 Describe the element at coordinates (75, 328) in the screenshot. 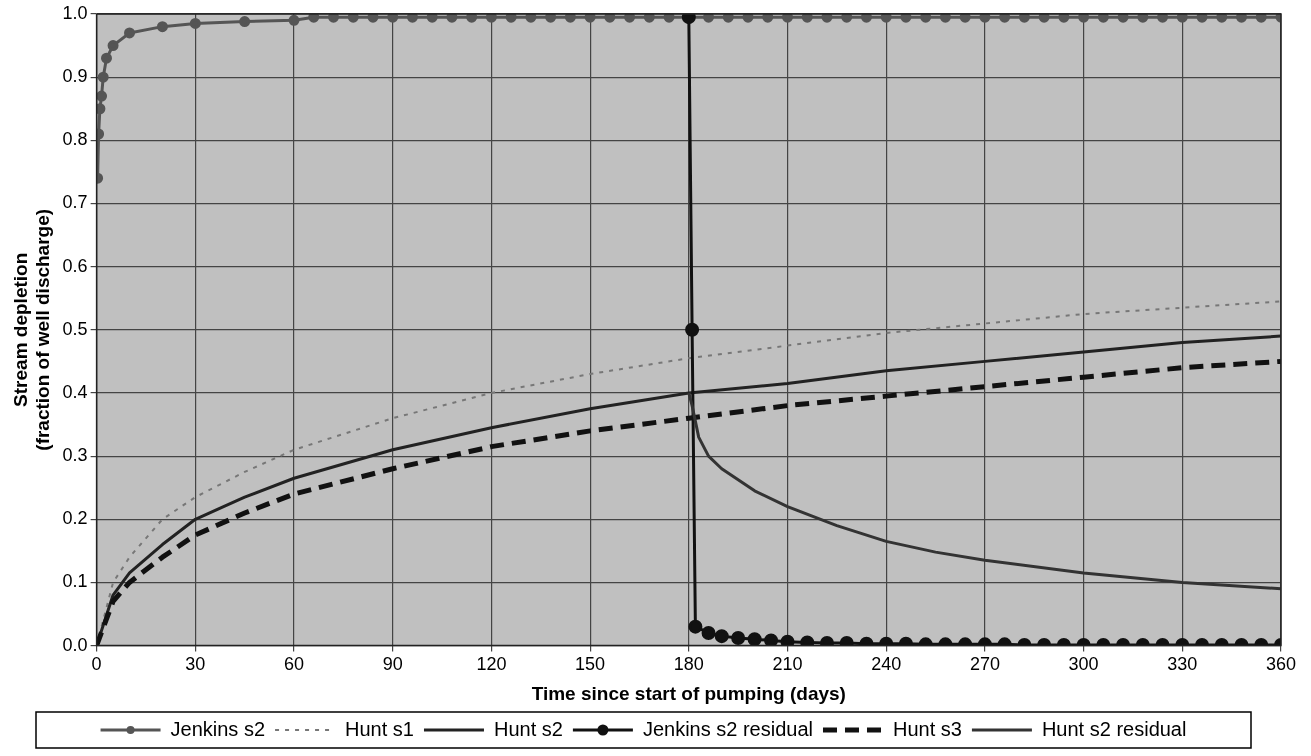

I see `y-tick-label: 0.5` at that location.